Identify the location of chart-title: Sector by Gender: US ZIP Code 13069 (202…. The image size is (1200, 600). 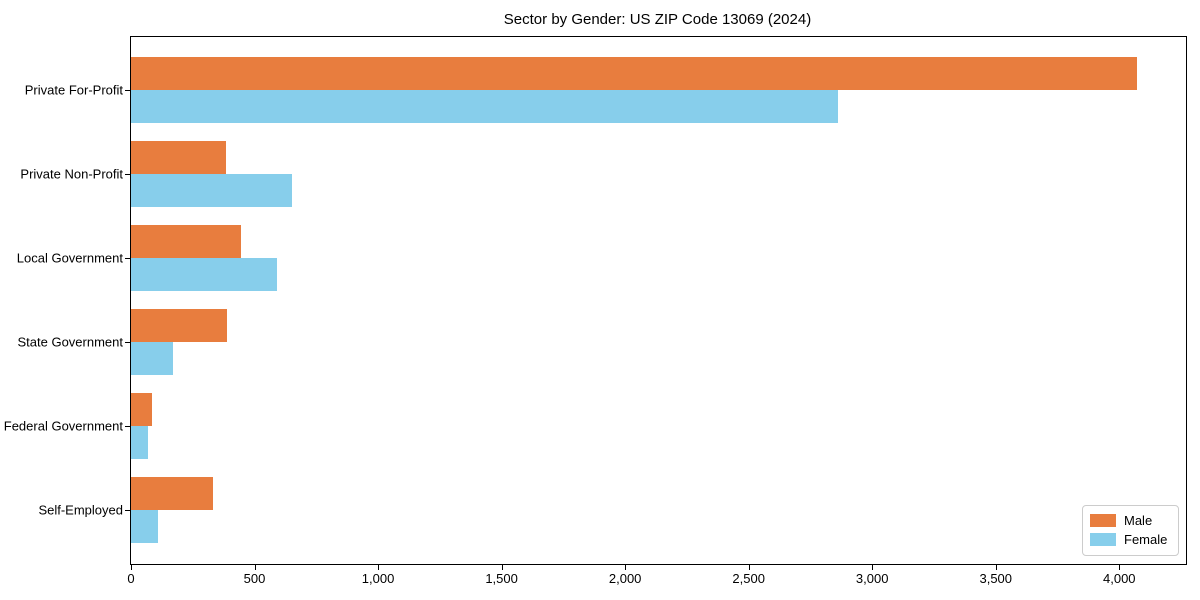
(657, 19).